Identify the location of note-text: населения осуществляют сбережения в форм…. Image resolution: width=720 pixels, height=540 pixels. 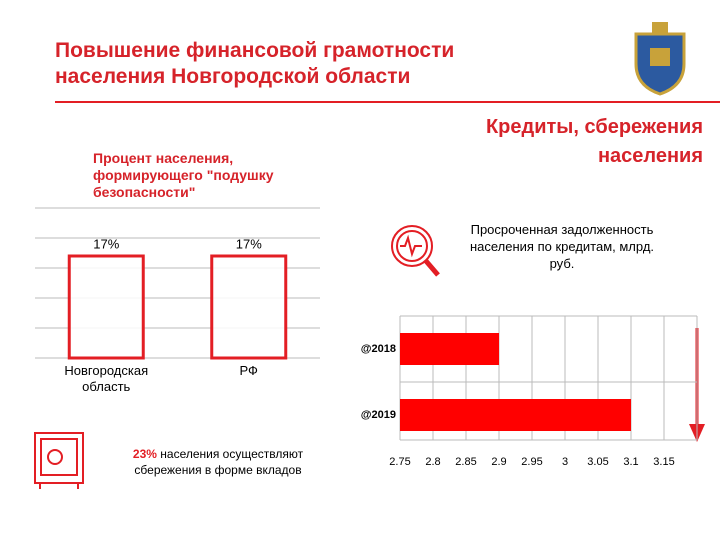
(219, 462).